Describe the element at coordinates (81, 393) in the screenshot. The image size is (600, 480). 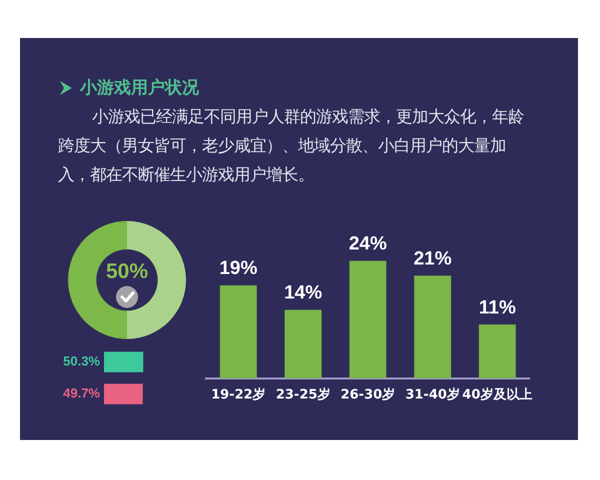
I see `data-label: 49.7%` at that location.